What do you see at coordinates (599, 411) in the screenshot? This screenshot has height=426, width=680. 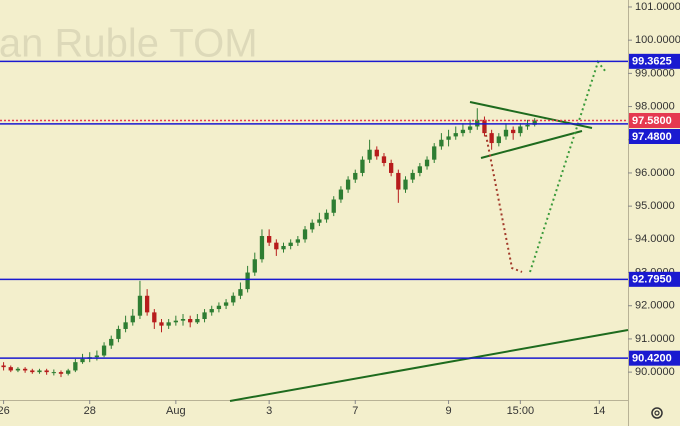 I see `x-tick-label: 14` at bounding box center [599, 411].